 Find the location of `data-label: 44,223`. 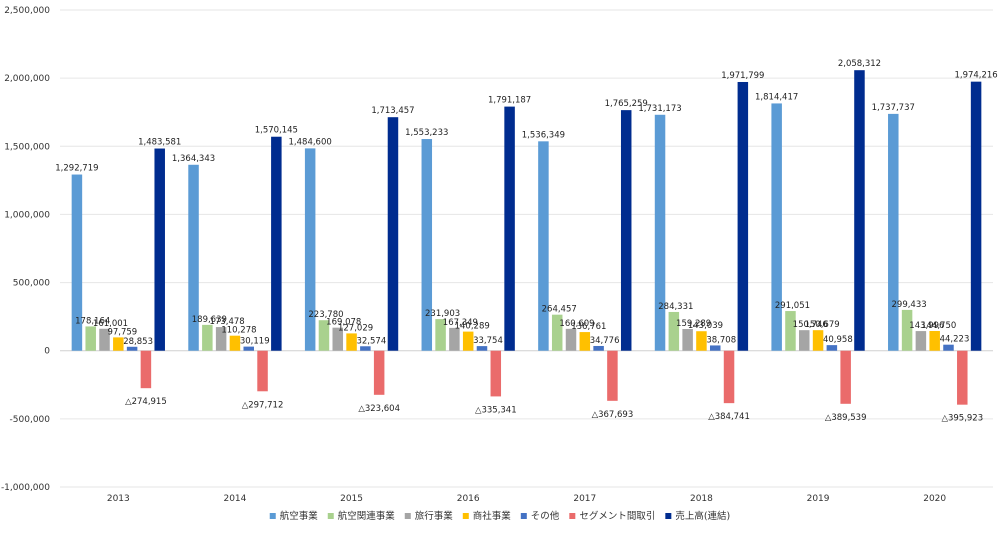

data-label: 44,223 is located at coordinates (955, 340).